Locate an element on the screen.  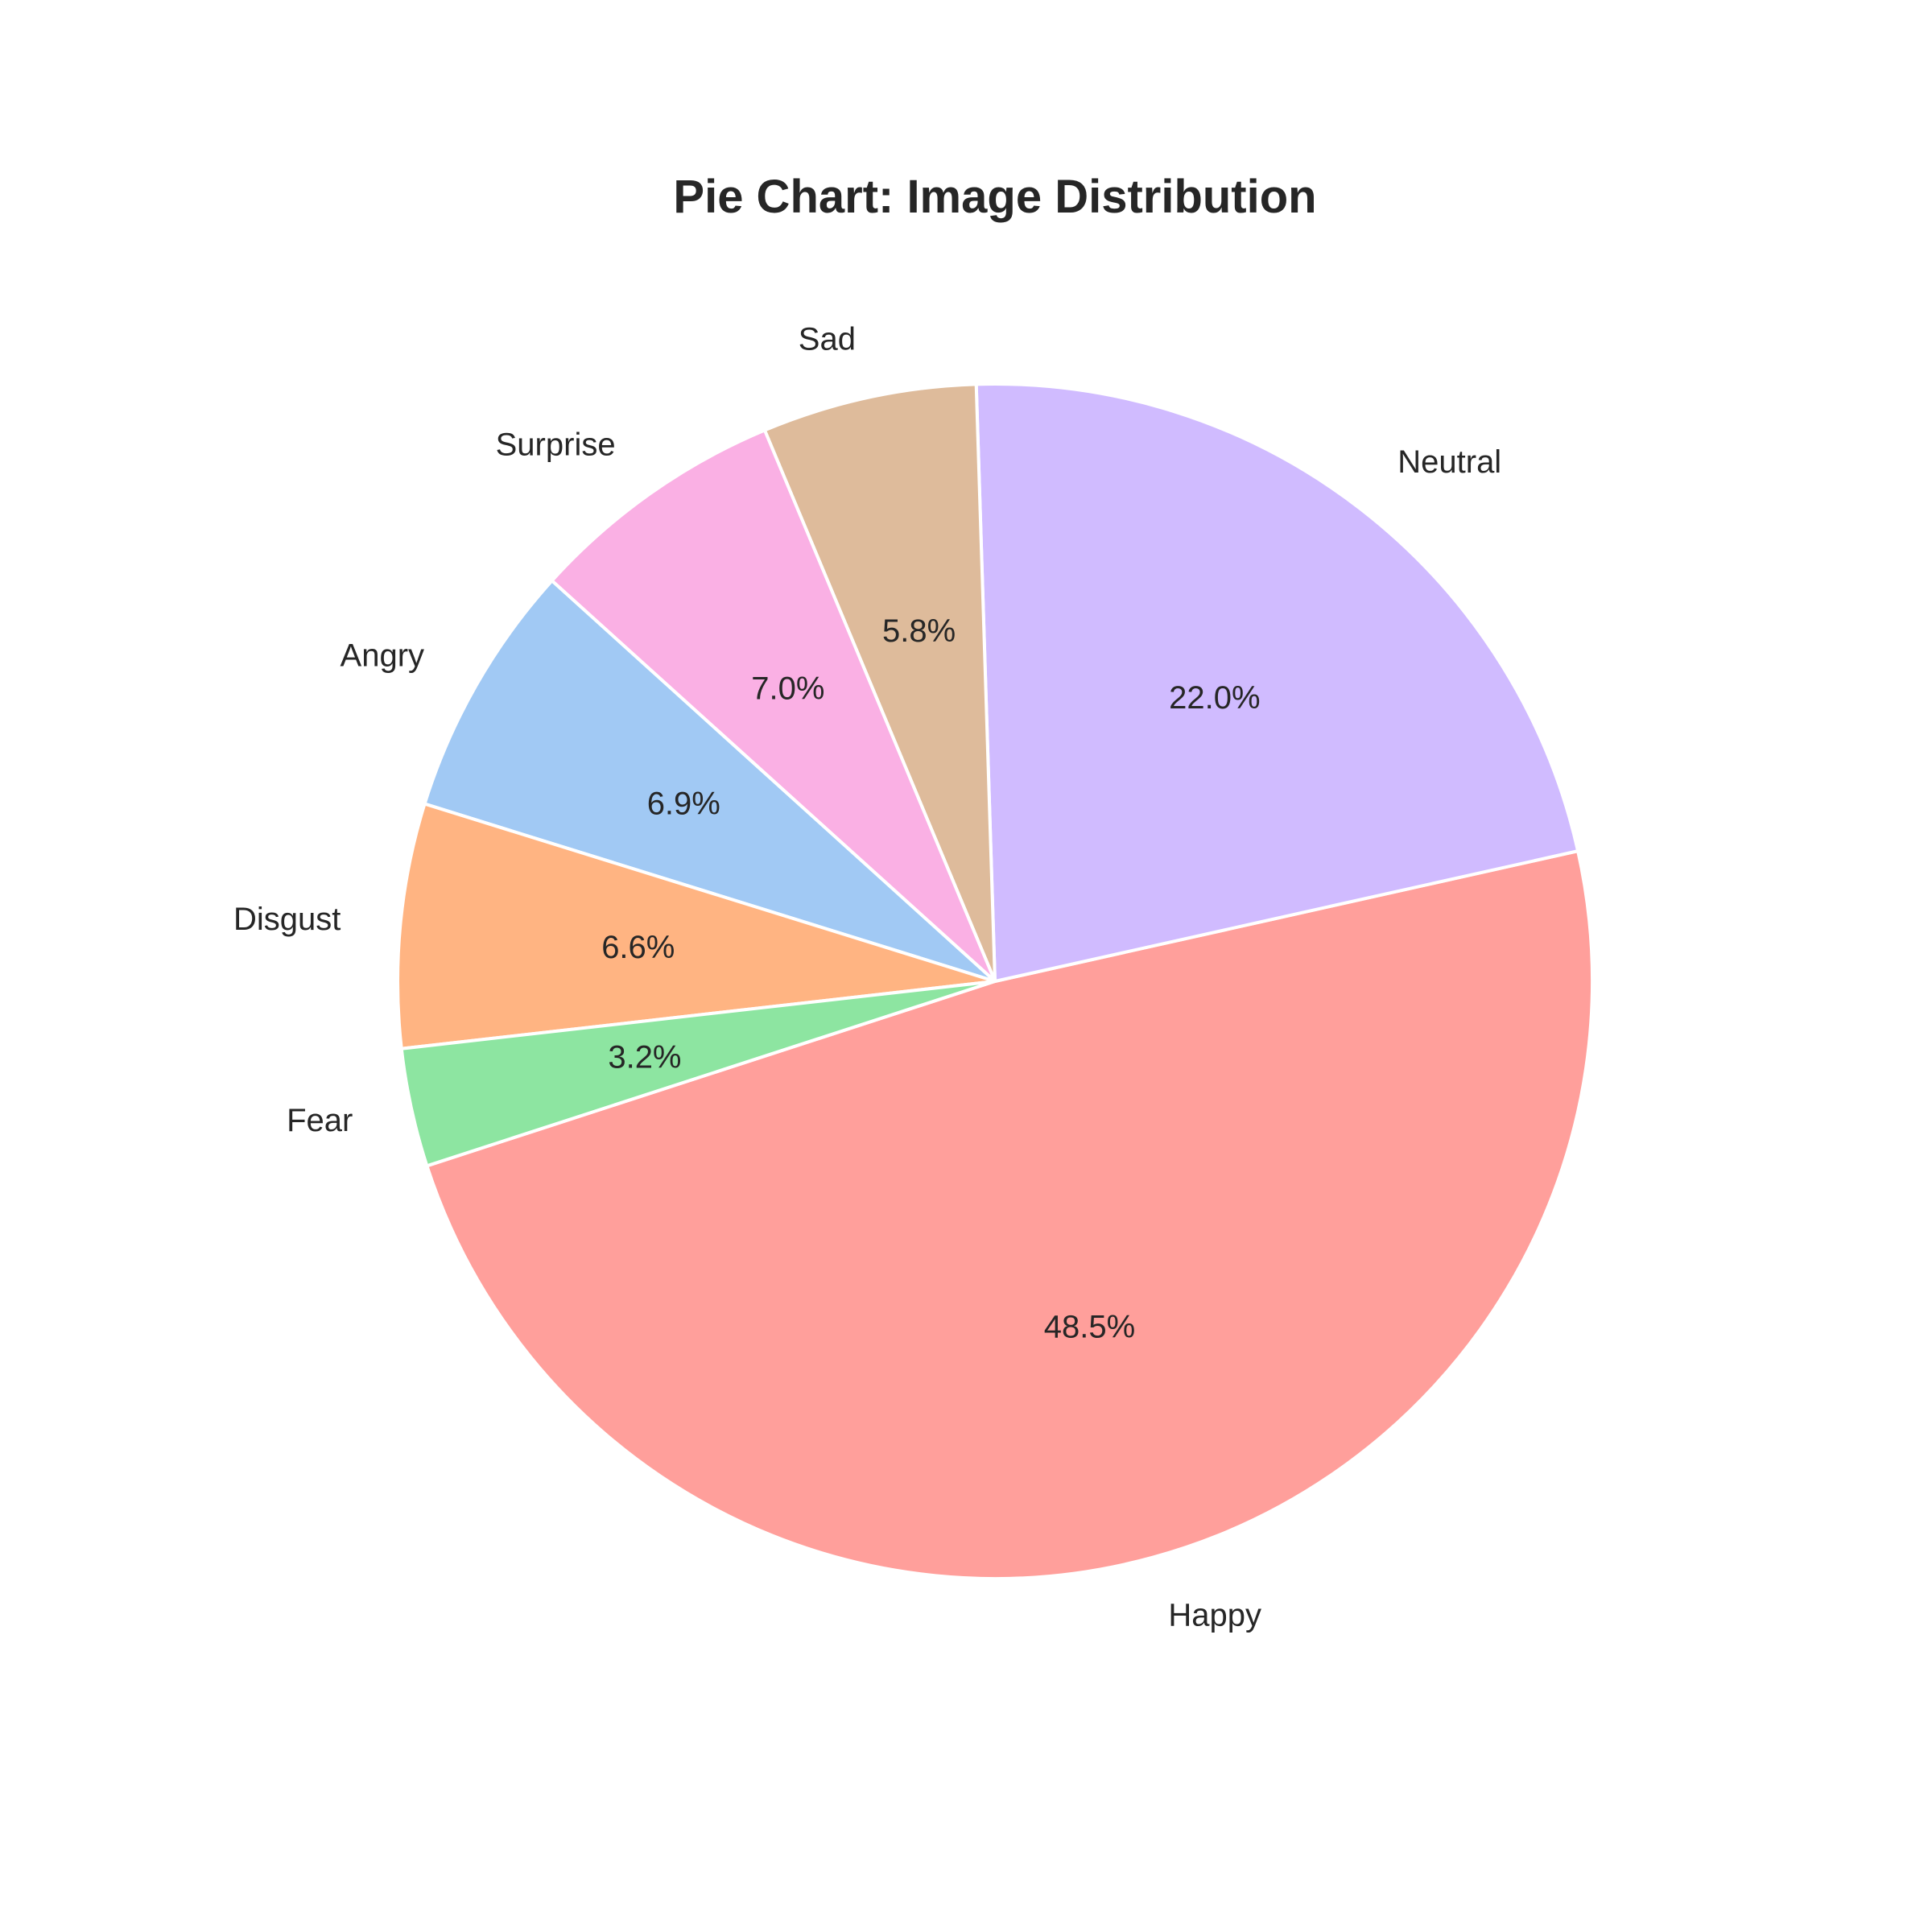
percent-label-surprise: 7.0% is located at coordinates (787, 689).